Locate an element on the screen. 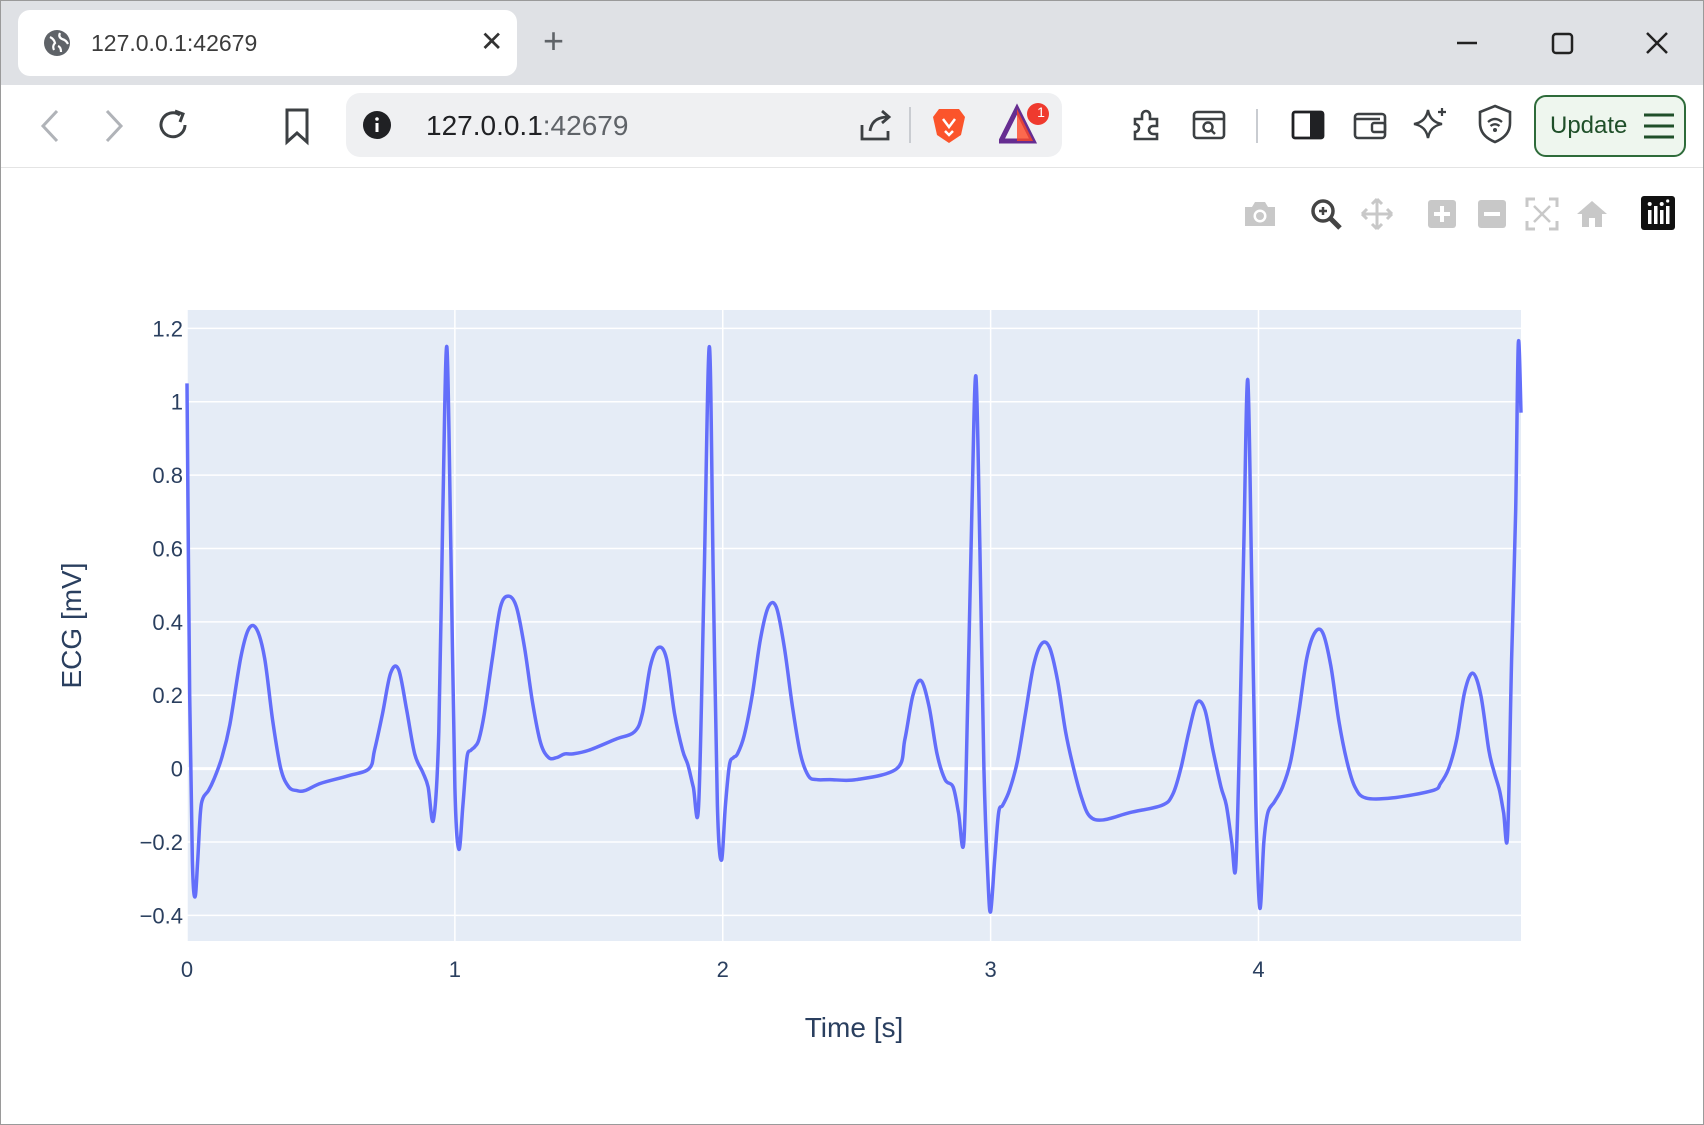  update-button: Update is located at coordinates (1610, 126).